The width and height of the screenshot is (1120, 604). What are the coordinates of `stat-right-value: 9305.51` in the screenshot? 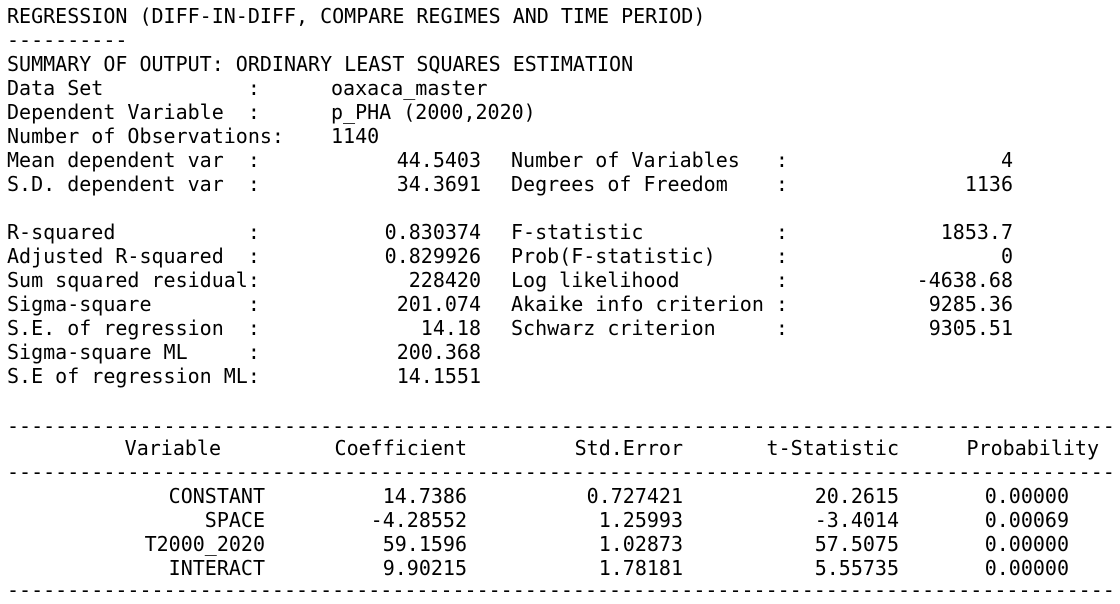 It's located at (970, 328).